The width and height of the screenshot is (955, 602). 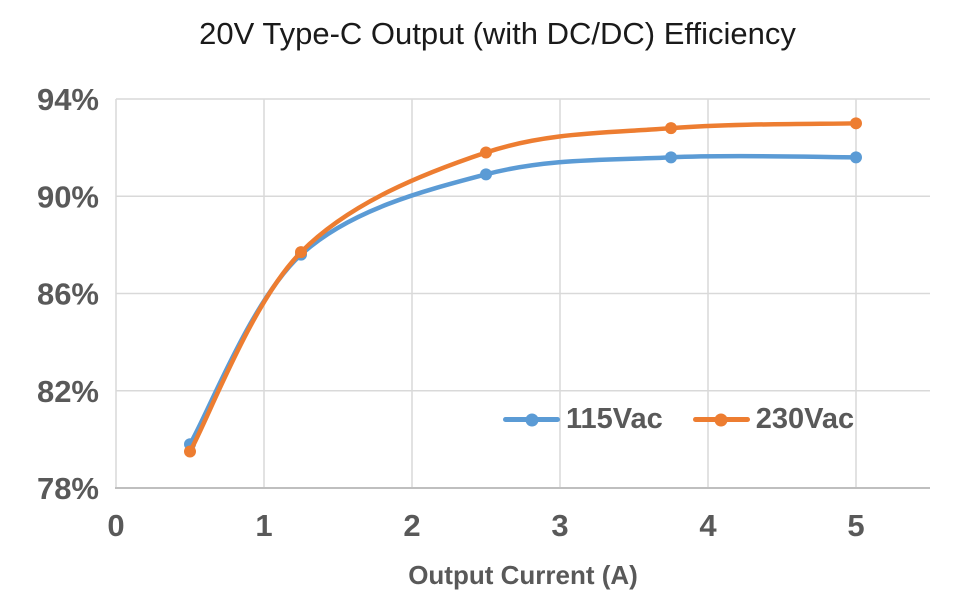 I want to click on legend-marker-230vac, so click(x=721, y=419).